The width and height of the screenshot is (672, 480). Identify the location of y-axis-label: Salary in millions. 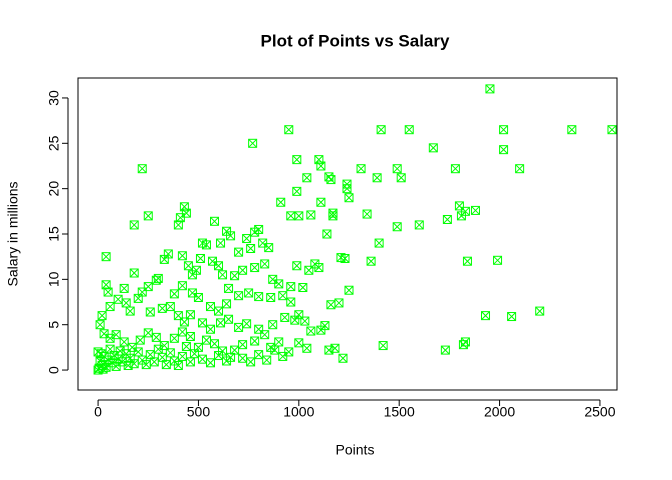
(13, 233).